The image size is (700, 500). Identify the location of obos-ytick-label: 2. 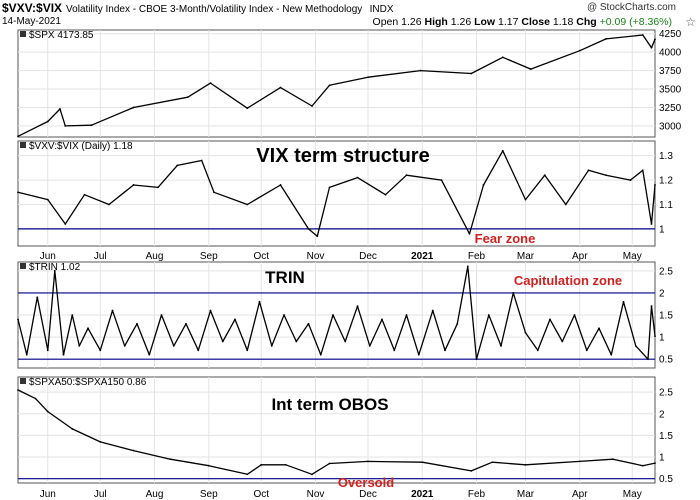
(662, 414).